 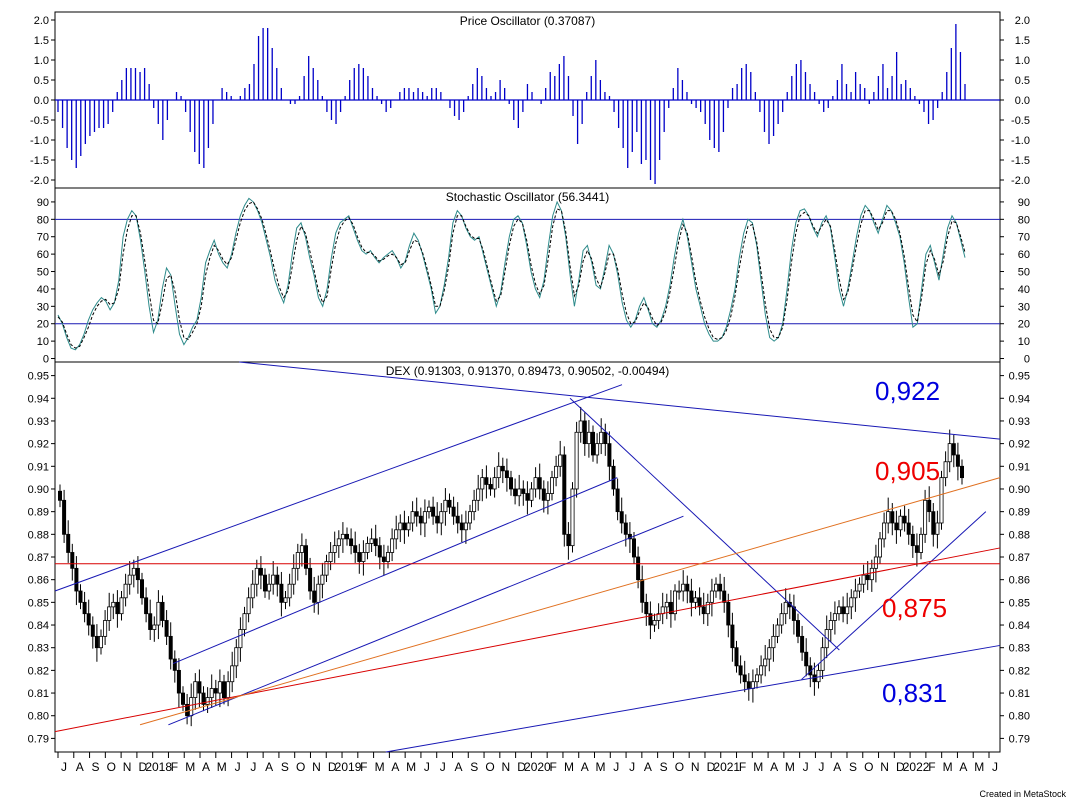 What do you see at coordinates (38, 535) in the screenshot?
I see `y-tick-label-left: 0.88` at bounding box center [38, 535].